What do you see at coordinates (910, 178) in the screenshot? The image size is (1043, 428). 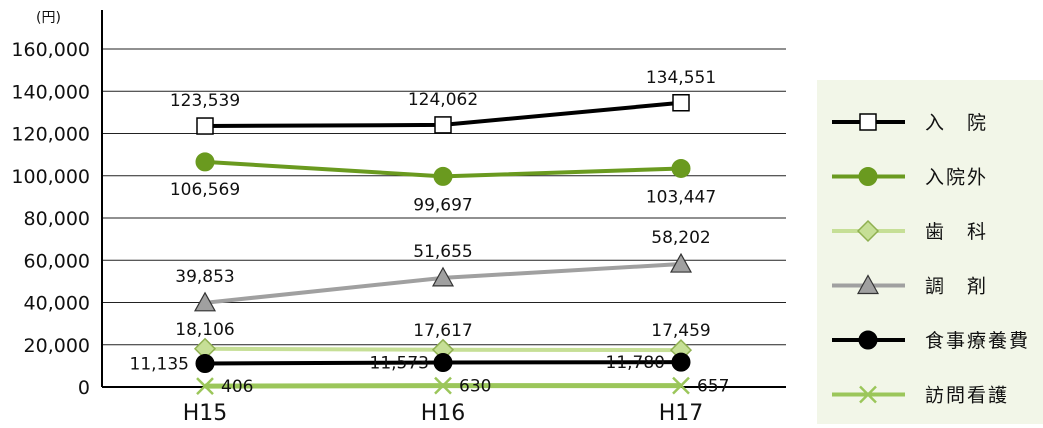 I see `legend-item-nyuingai: 入院外` at bounding box center [910, 178].